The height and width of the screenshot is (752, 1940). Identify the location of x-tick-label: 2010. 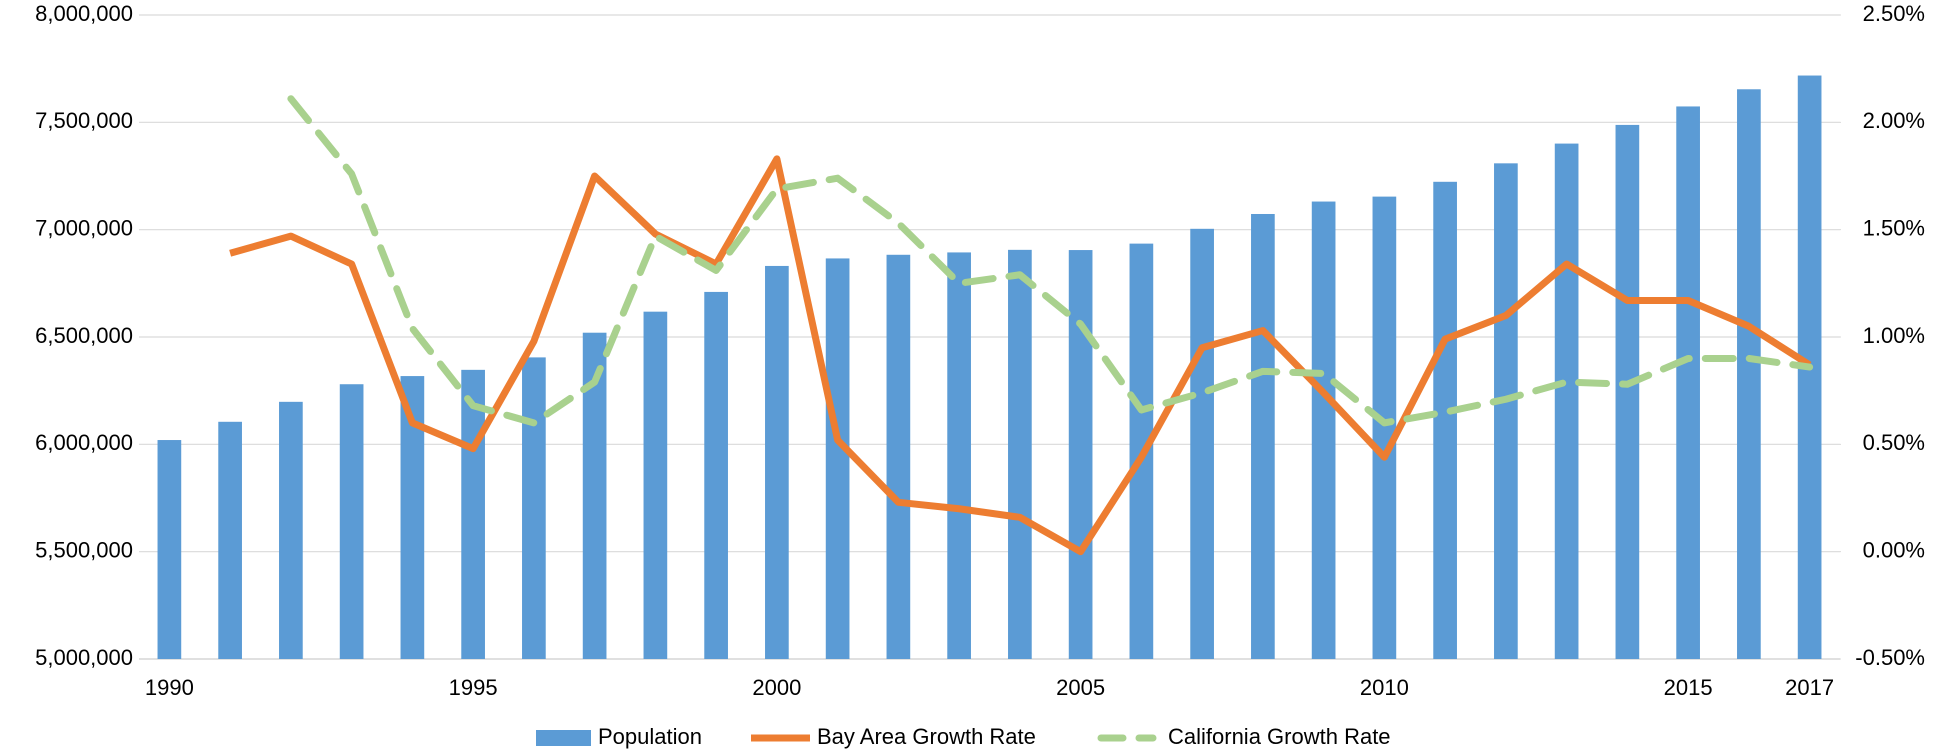
(1384, 687).